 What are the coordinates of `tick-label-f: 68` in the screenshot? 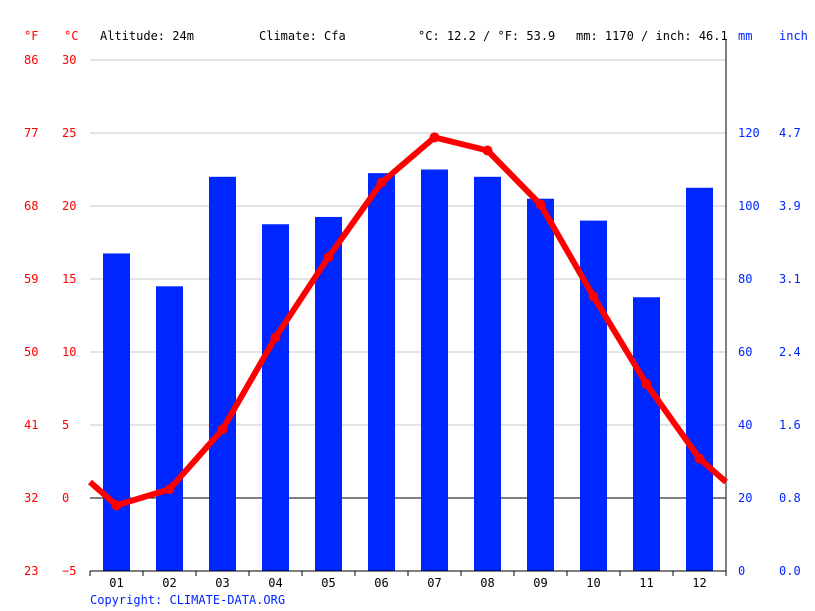 It's located at (31, 206).